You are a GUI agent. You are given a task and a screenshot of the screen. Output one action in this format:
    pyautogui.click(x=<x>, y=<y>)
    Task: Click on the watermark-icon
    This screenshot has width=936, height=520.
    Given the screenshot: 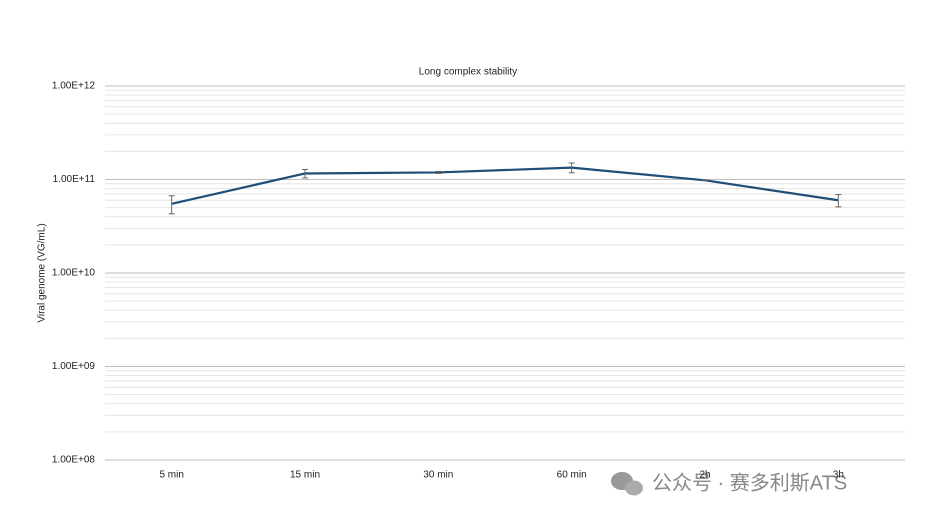 What is the action you would take?
    pyautogui.click(x=627, y=484)
    